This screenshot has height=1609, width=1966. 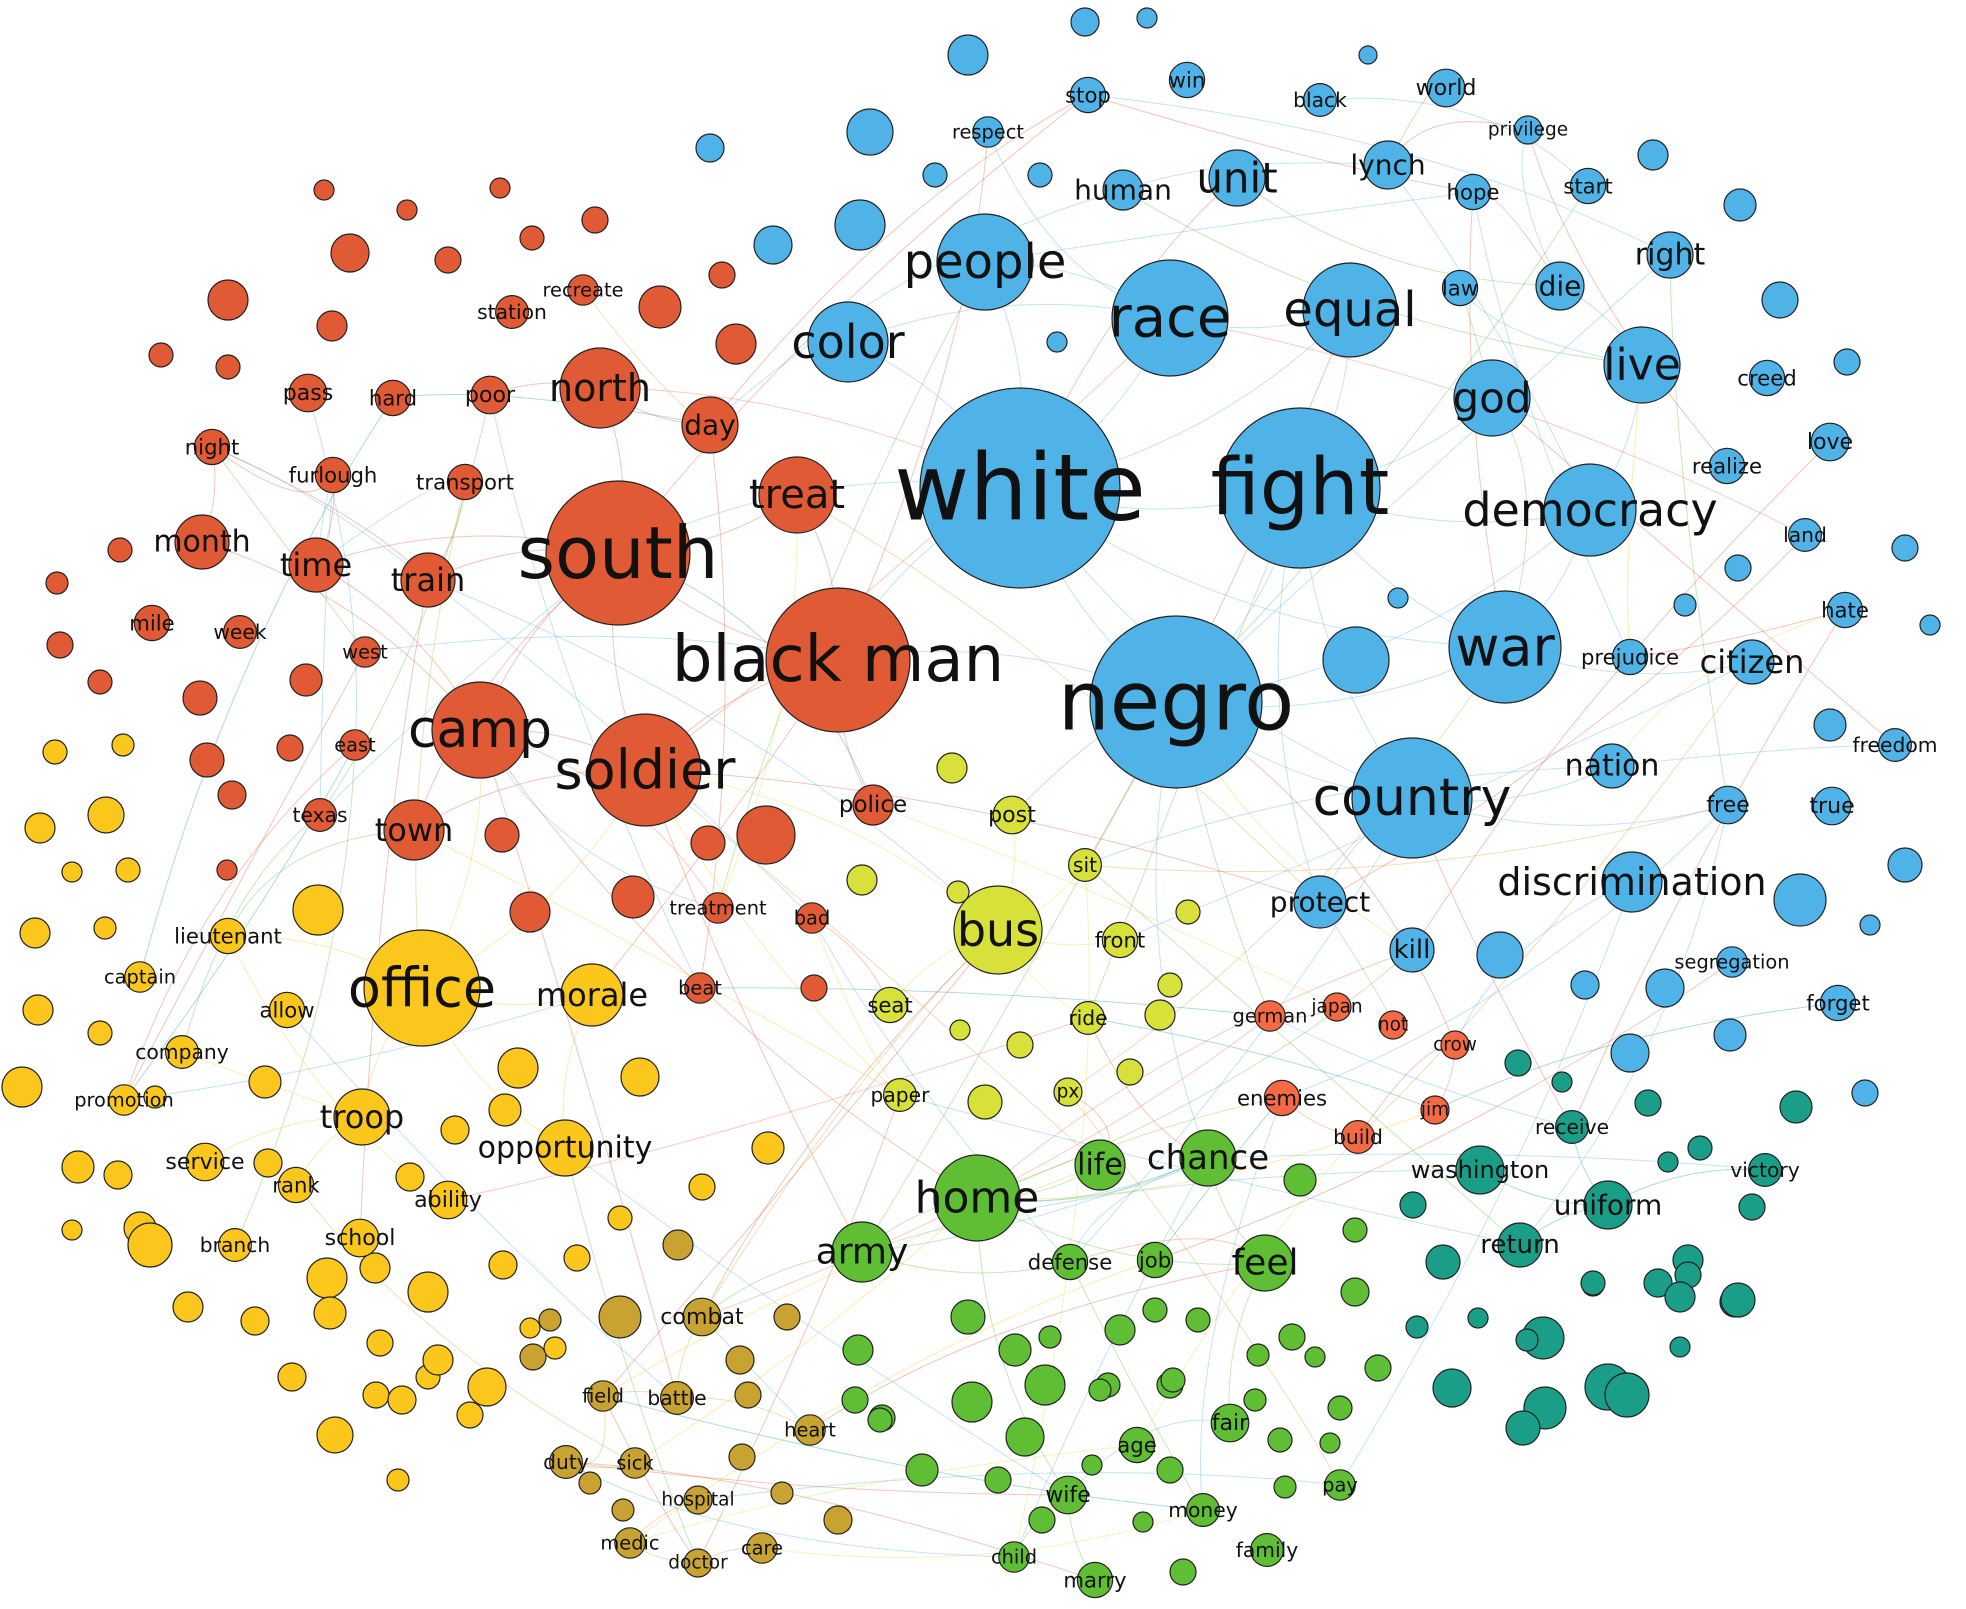 I want to click on node-label: color, so click(x=847, y=342).